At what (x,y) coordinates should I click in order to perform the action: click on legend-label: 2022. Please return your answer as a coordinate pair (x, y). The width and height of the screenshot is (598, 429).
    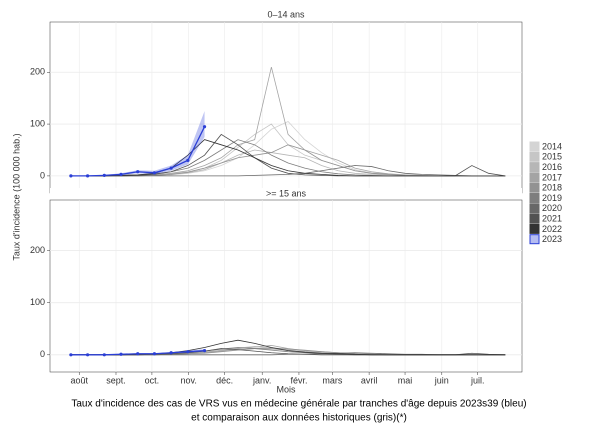
    Looking at the image, I should click on (552, 229).